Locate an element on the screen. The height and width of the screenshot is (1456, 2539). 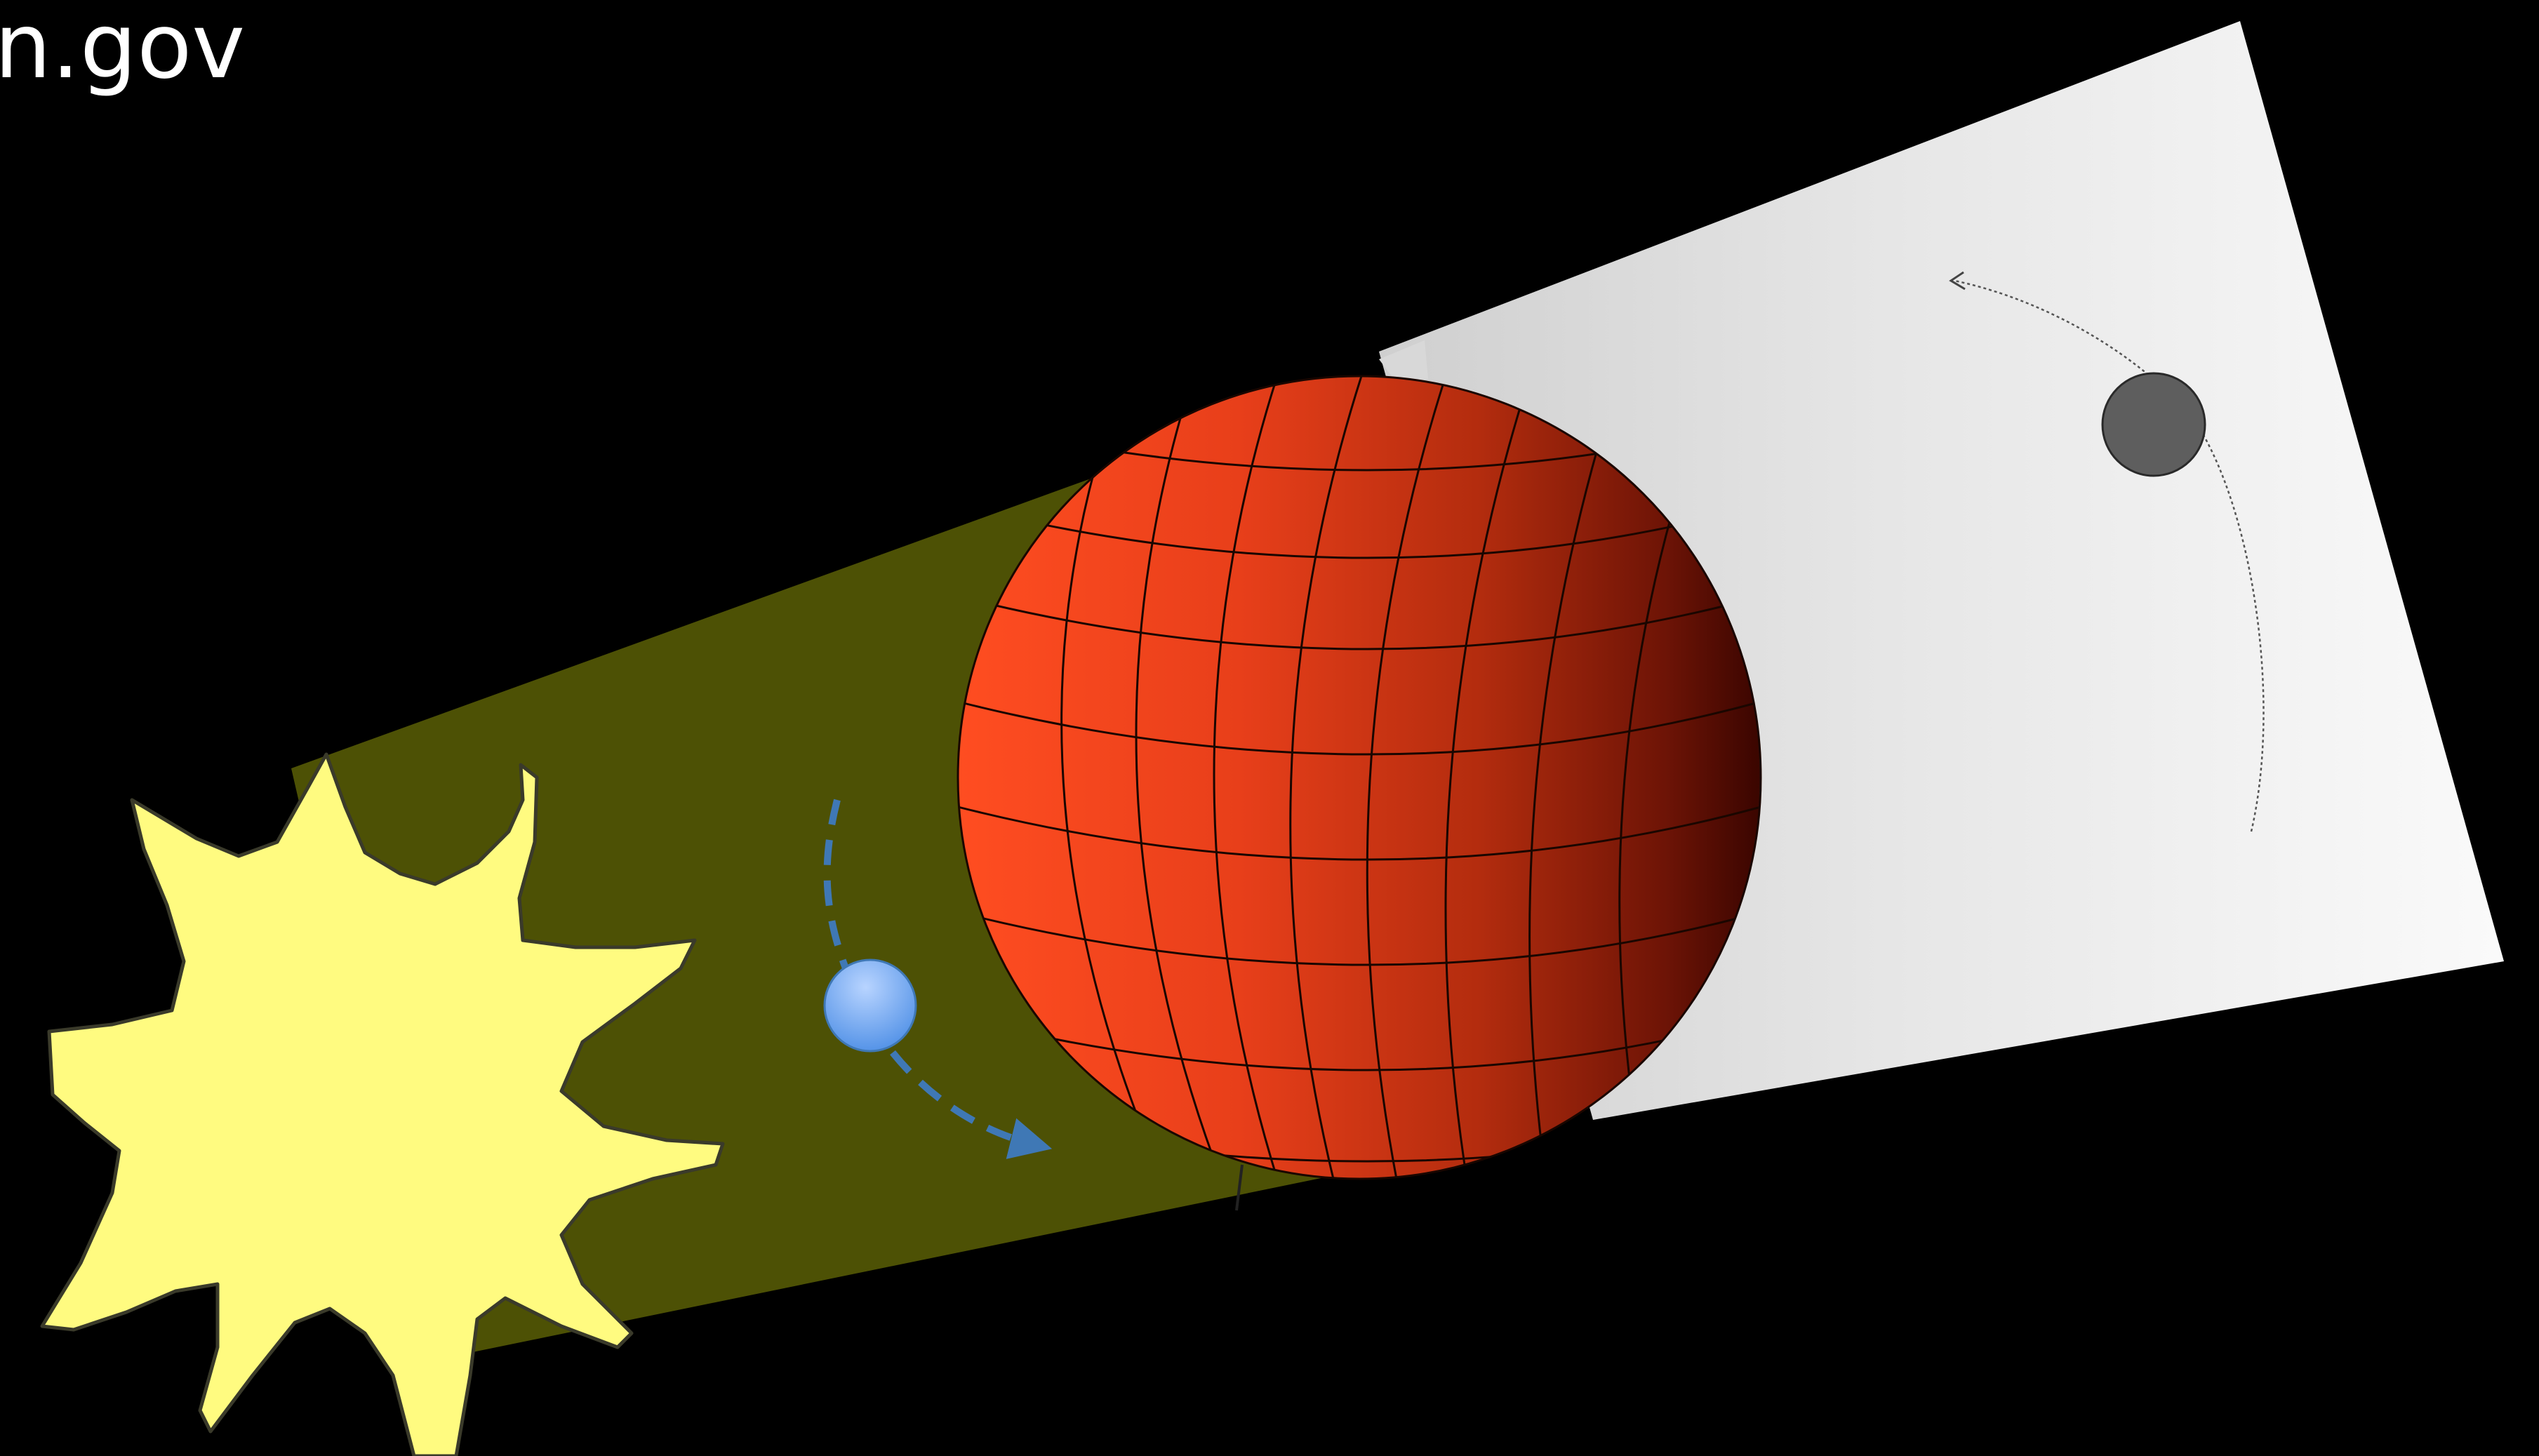
sun-icon is located at coordinates (382, 1104).